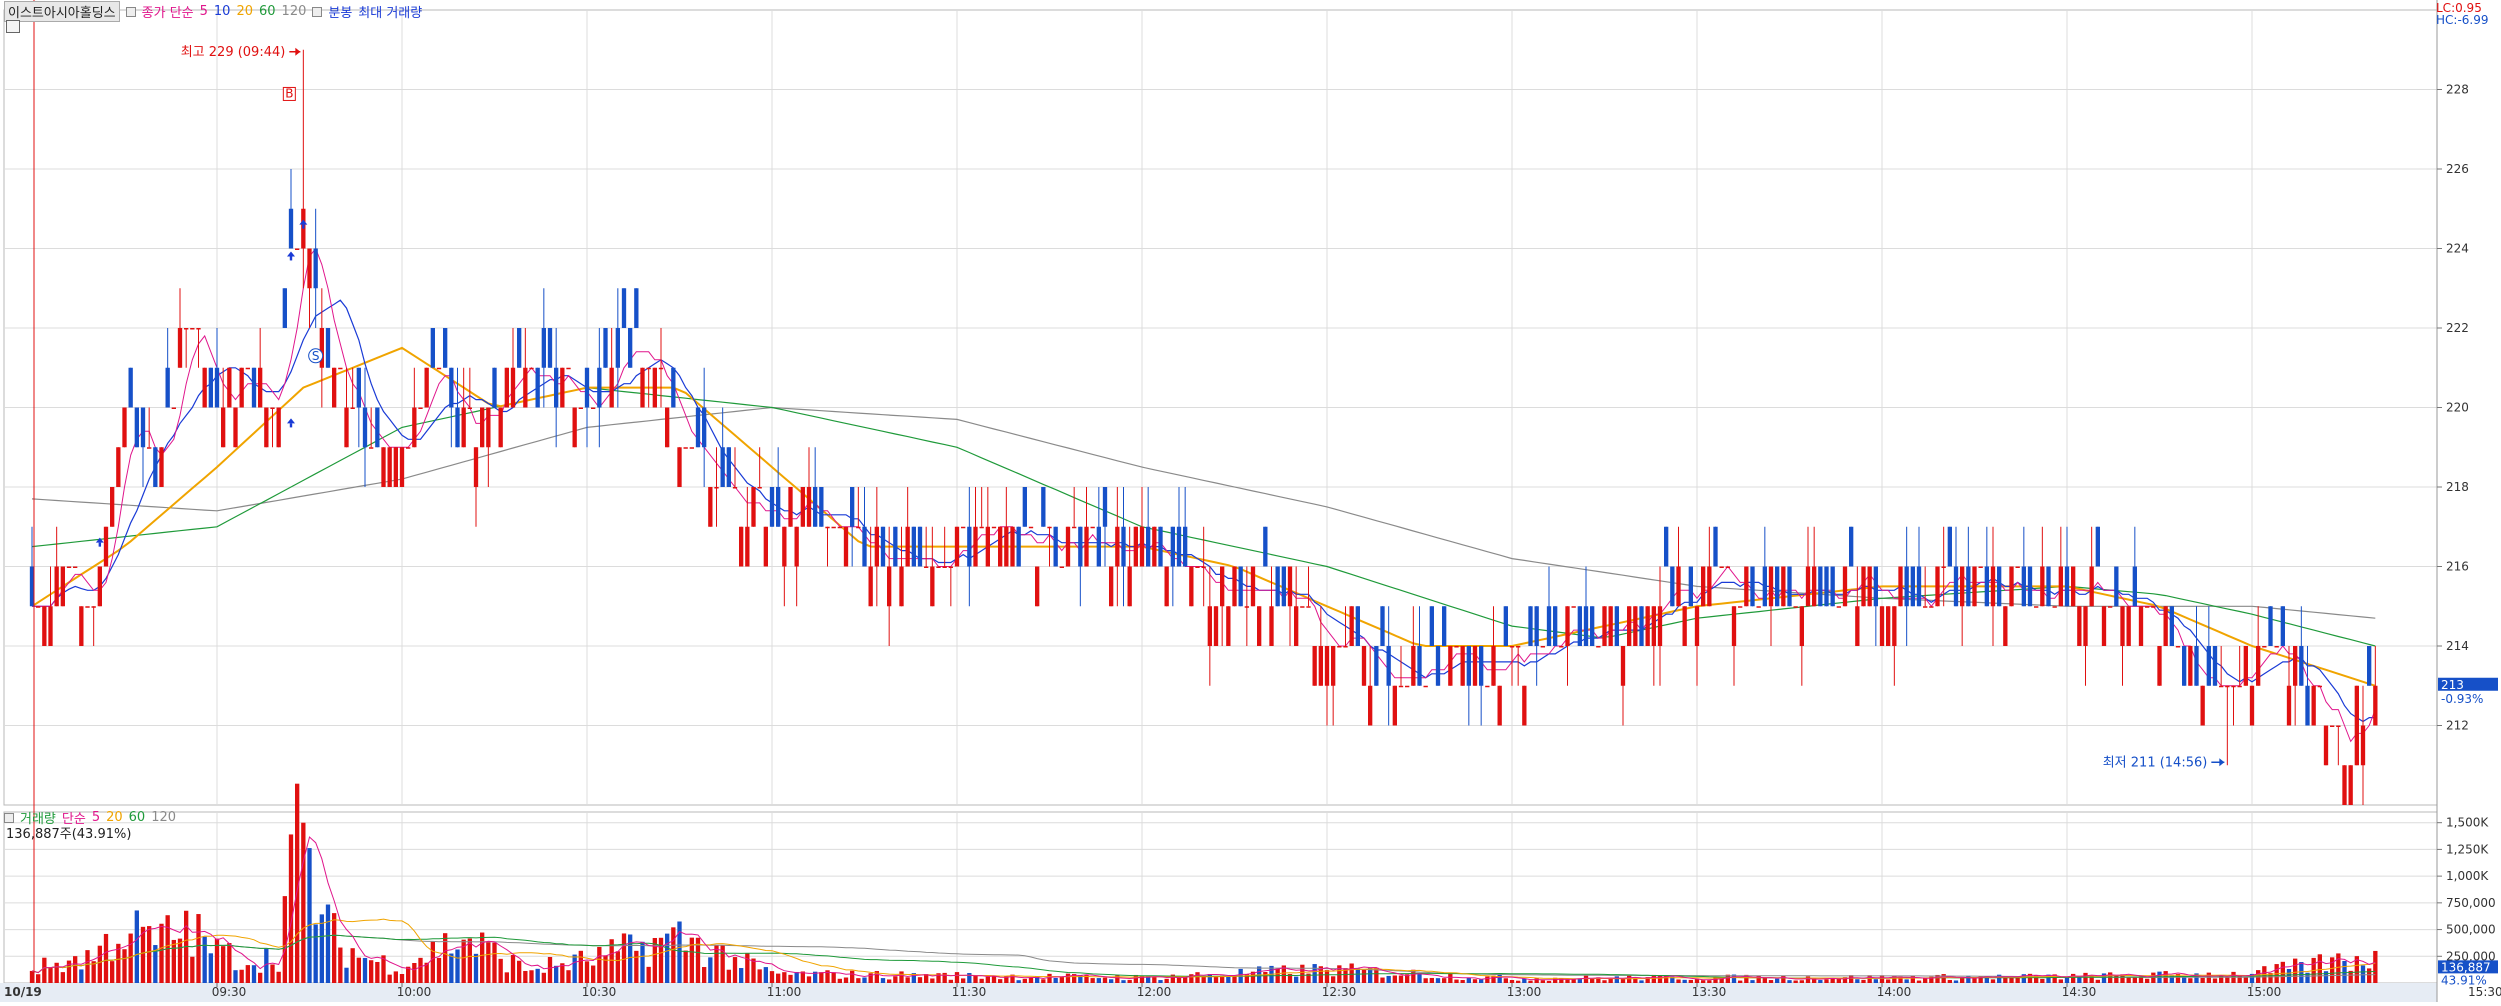 Image resolution: width=2501 pixels, height=1006 pixels. I want to click on interval-icon, so click(317, 11).